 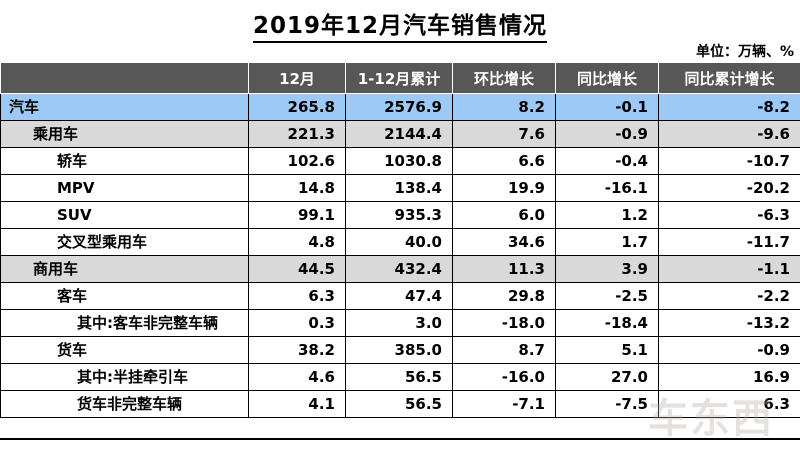 I want to click on header-cell: 同比增长, so click(x=607, y=78).